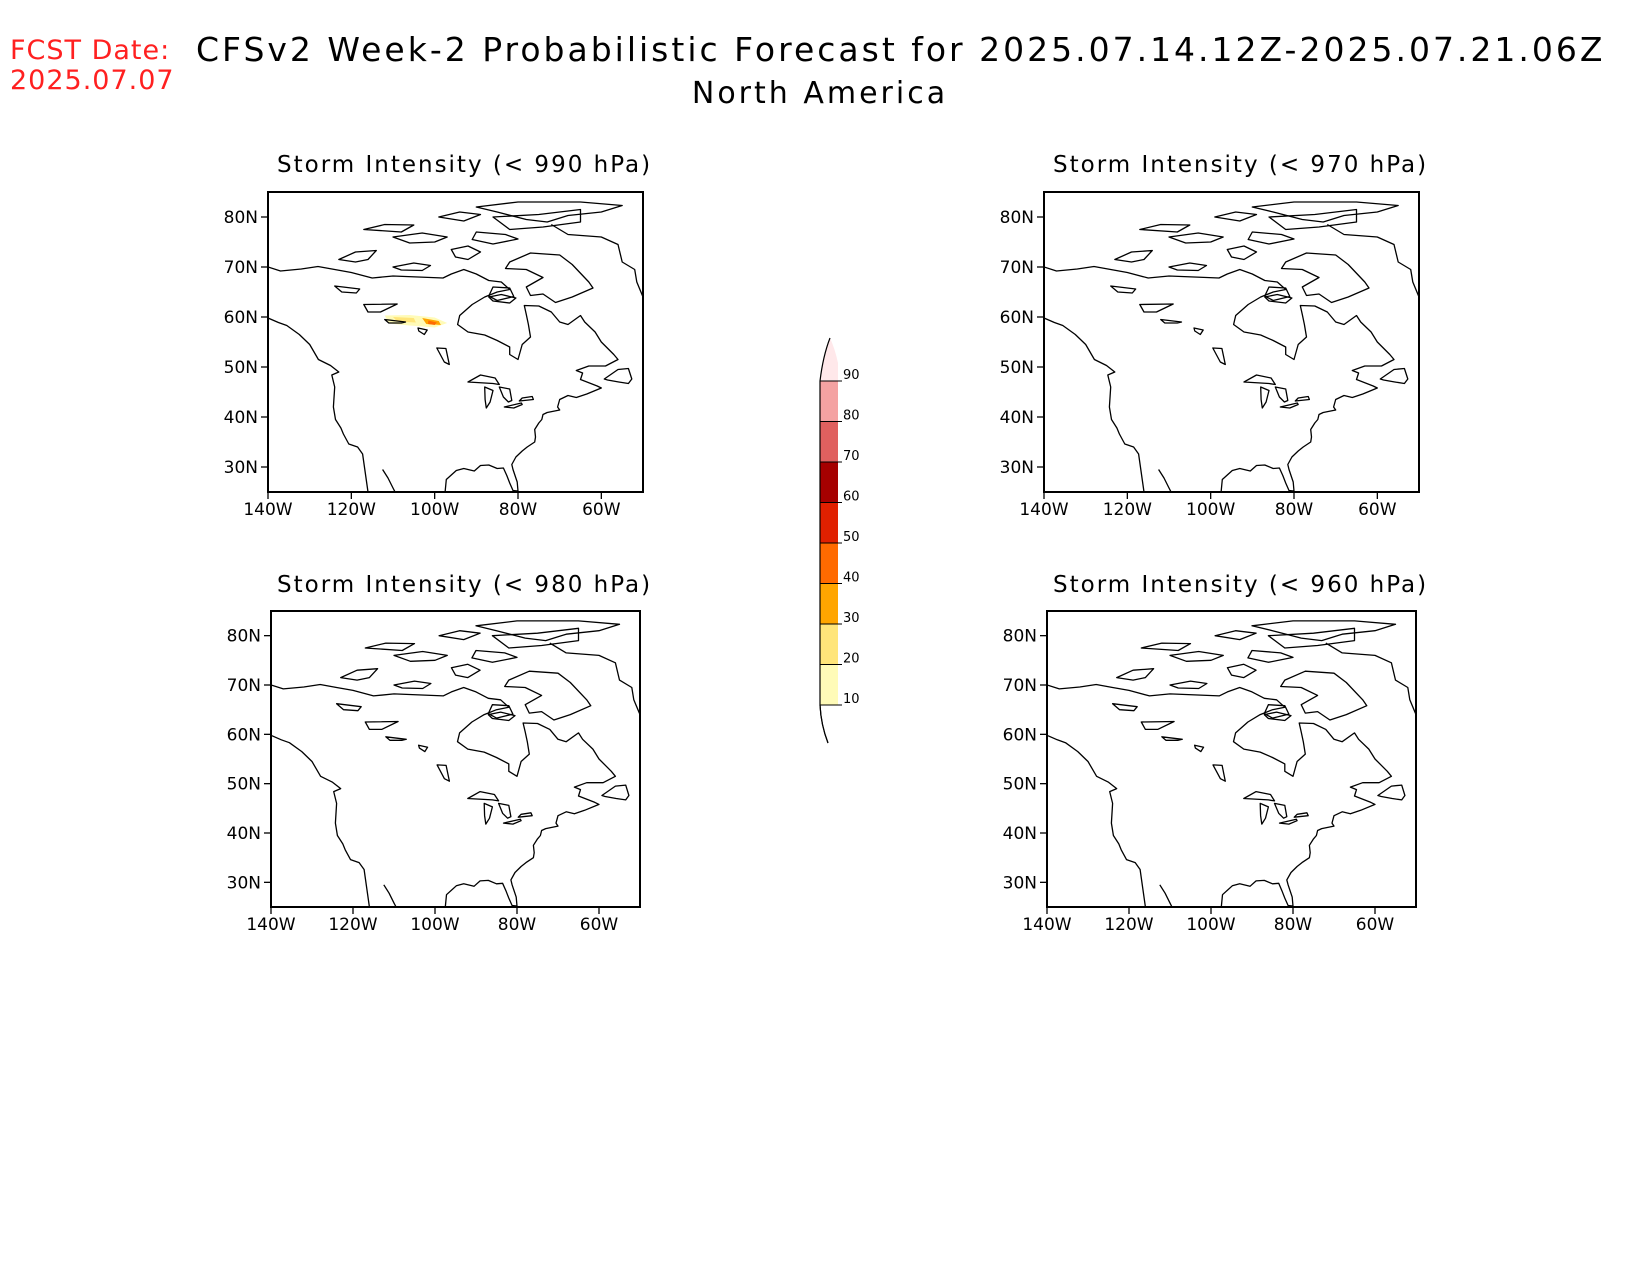 Image resolution: width=1650 pixels, height=1275 pixels. Describe the element at coordinates (1241, 585) in the screenshot. I see `panel-title-960: Storm Intensity (< 960 hPa)` at that location.